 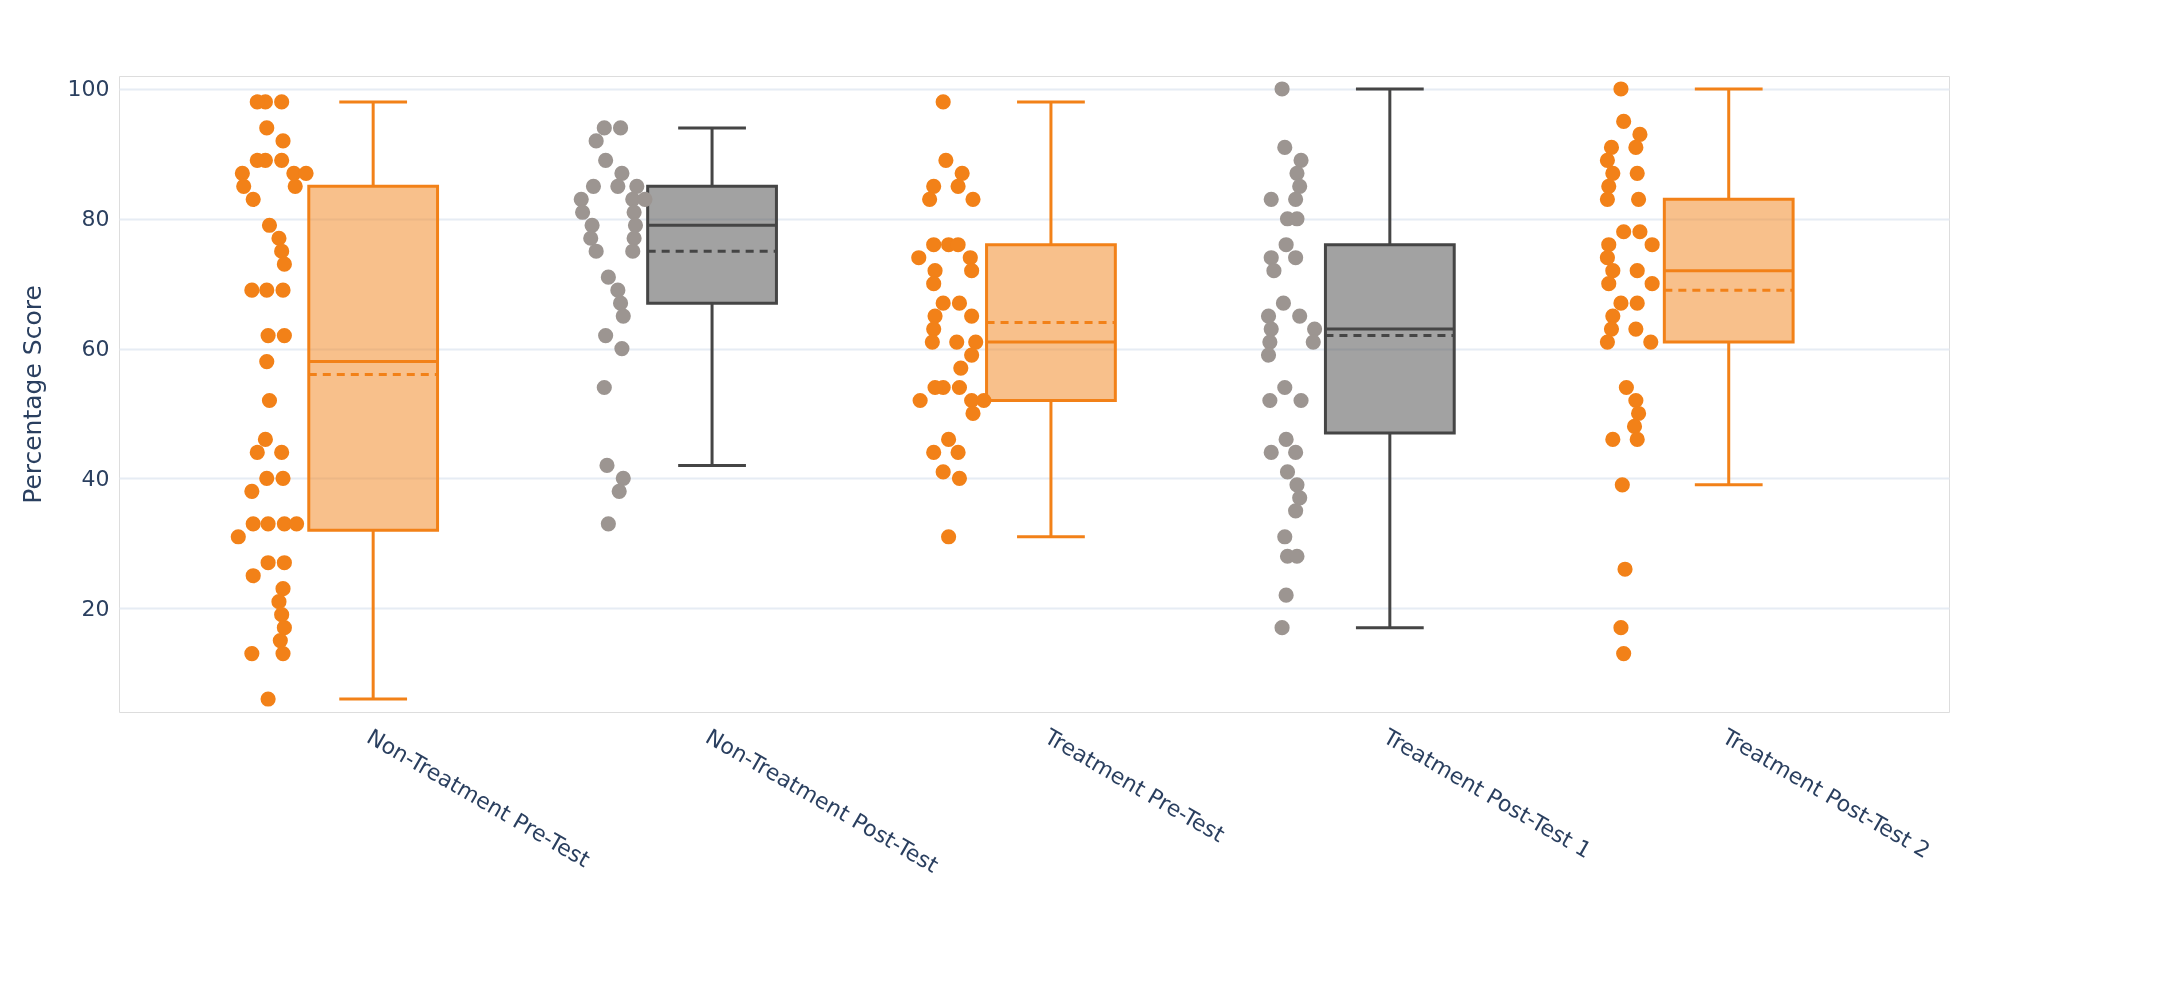 I want to click on y-tick-label: 80, so click(x=95, y=219).